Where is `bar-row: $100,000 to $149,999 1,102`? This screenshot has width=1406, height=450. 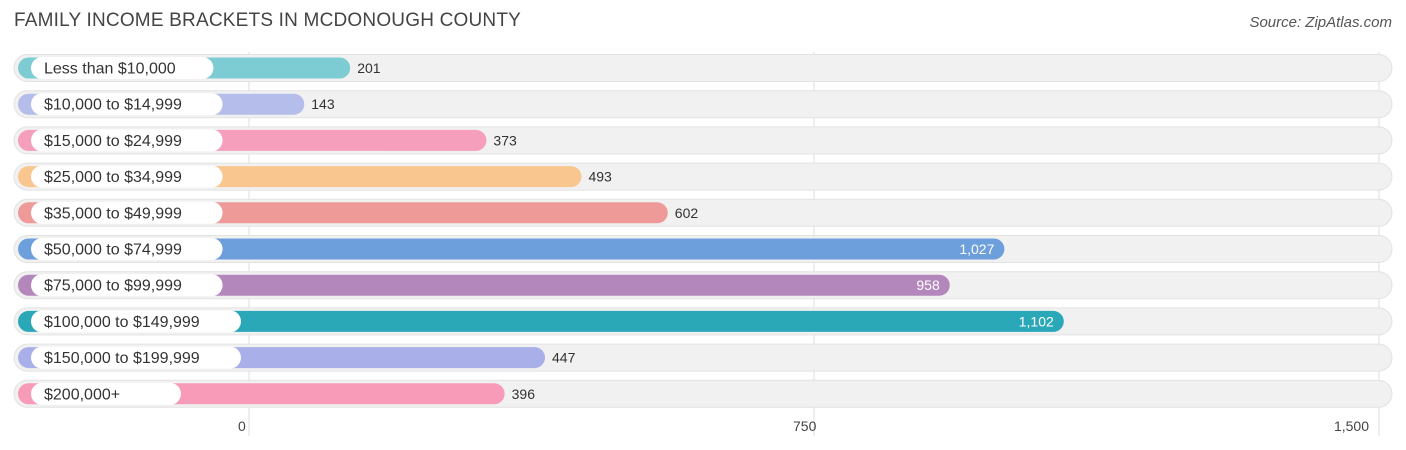
bar-row: $100,000 to $149,999 1,102 is located at coordinates (703, 321).